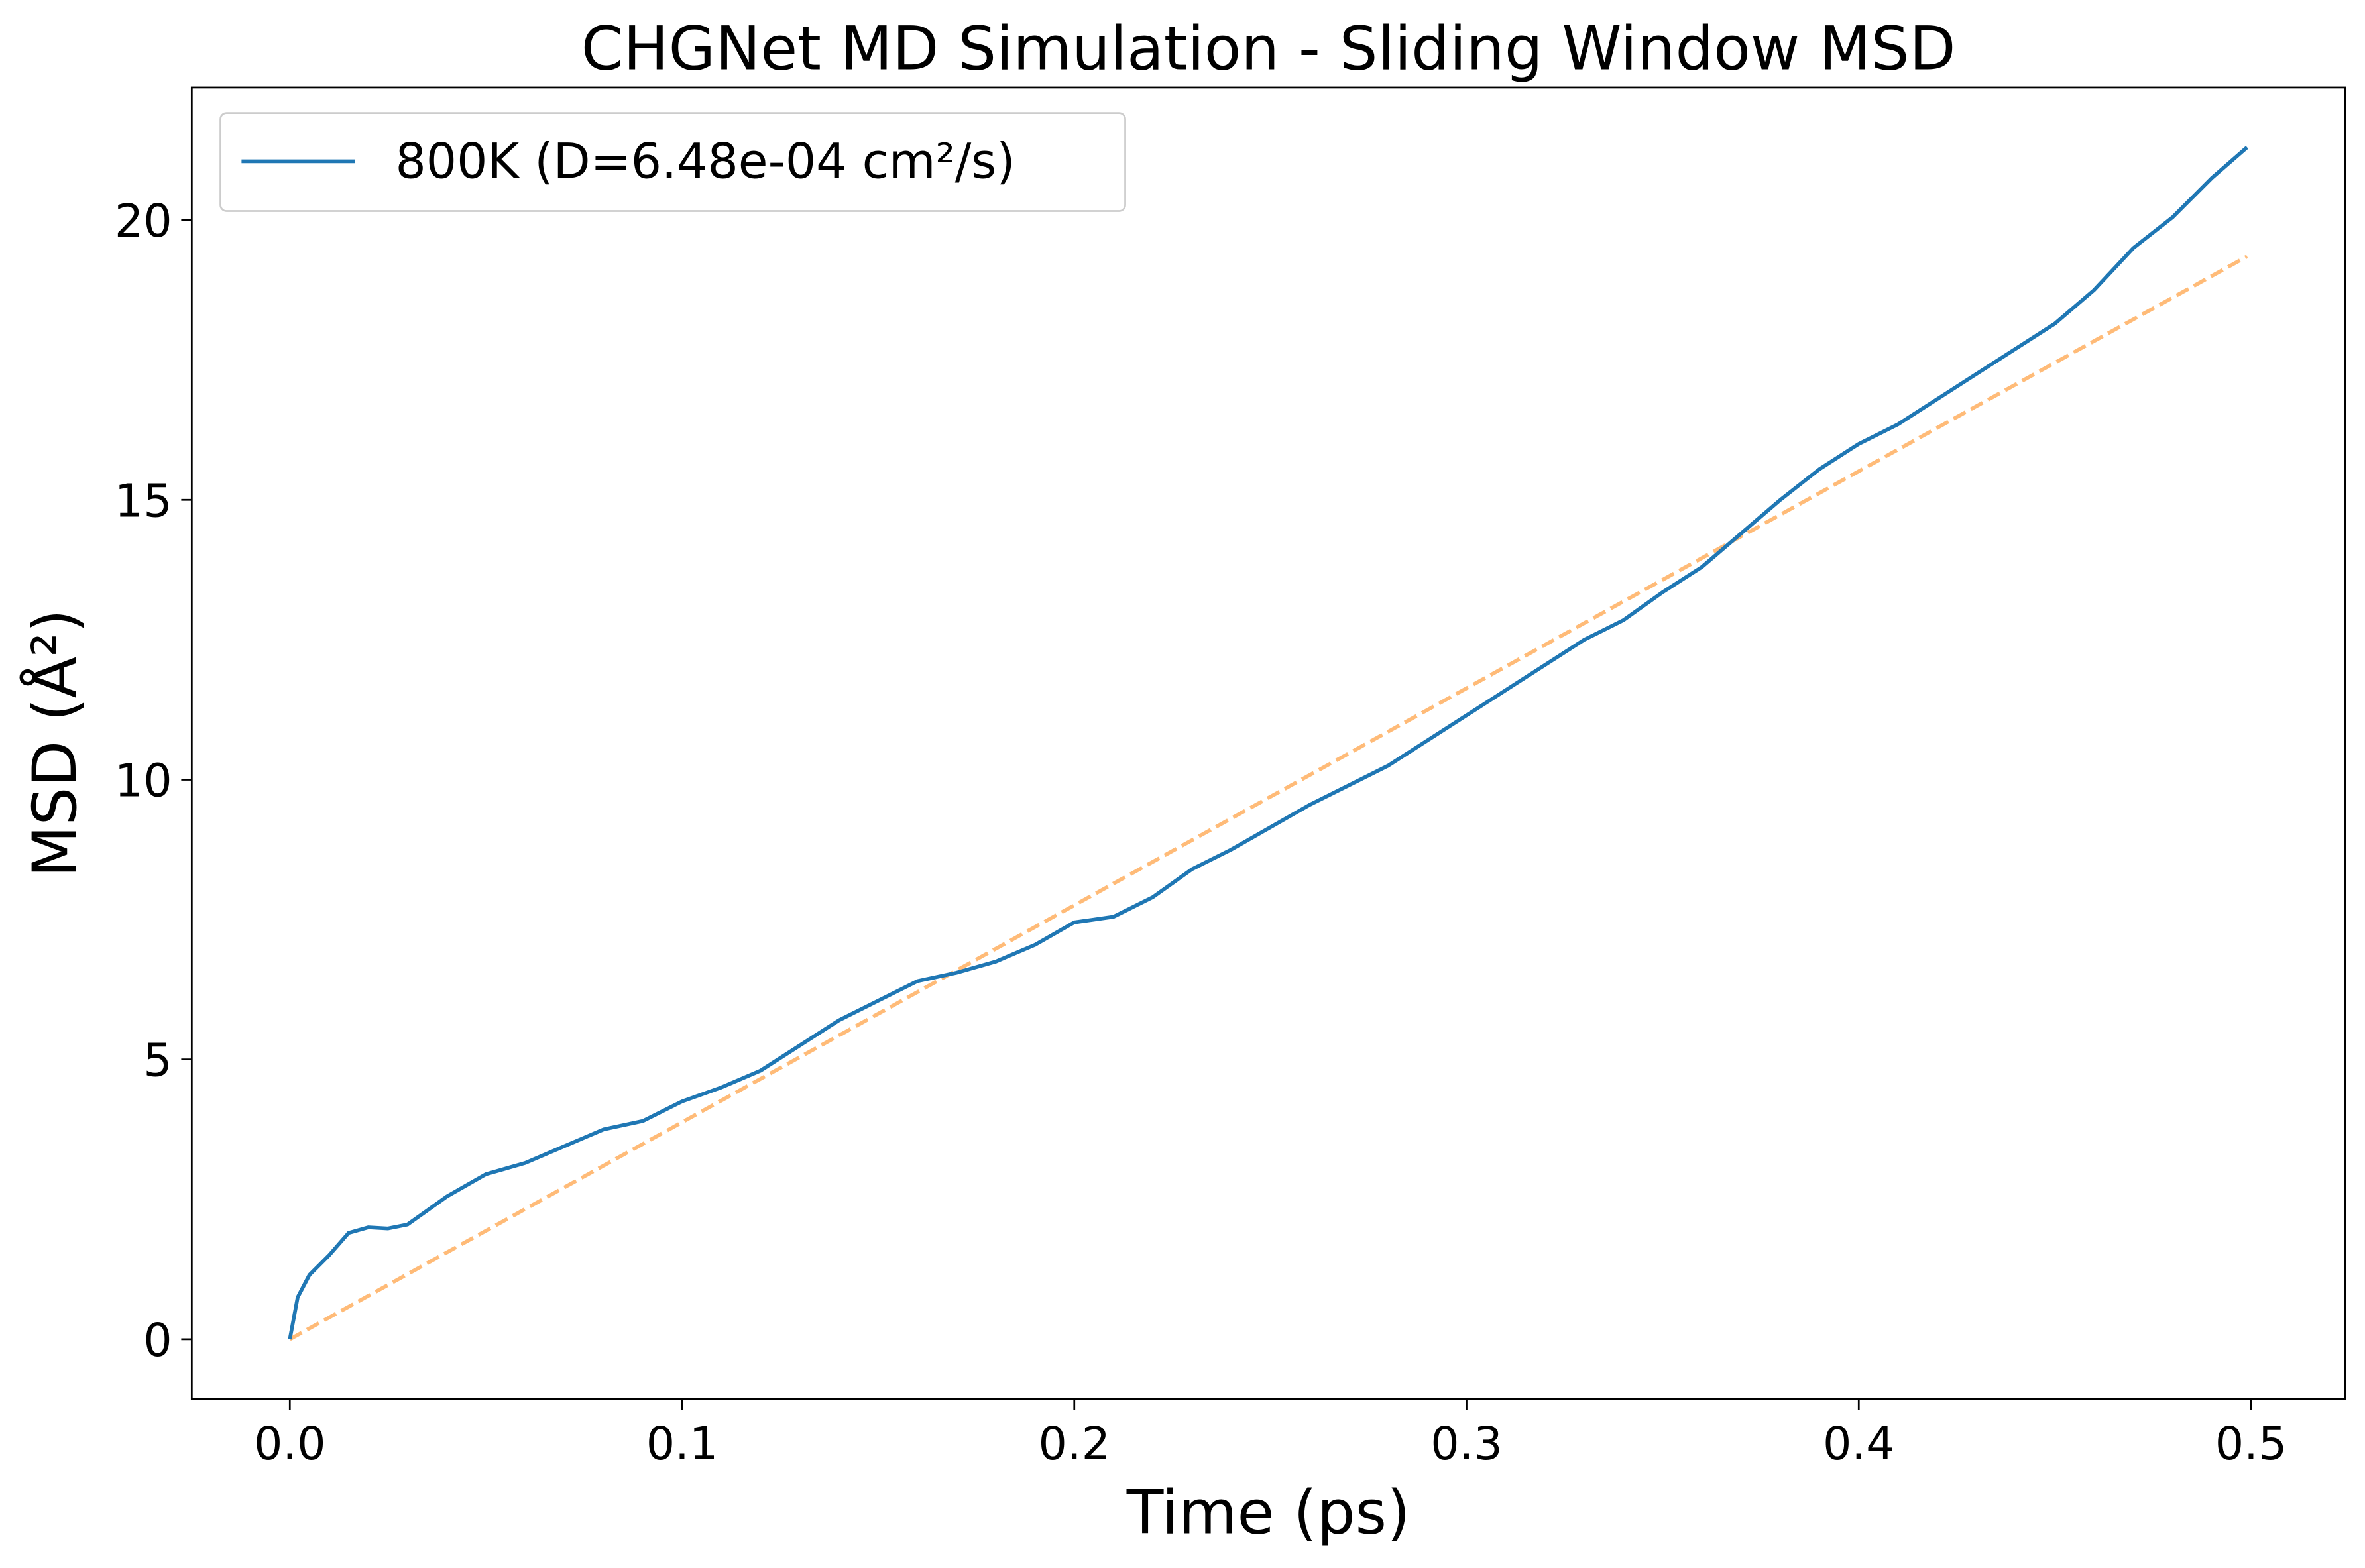  I want to click on x-tick-label: 0.2, so click(1074, 1445).